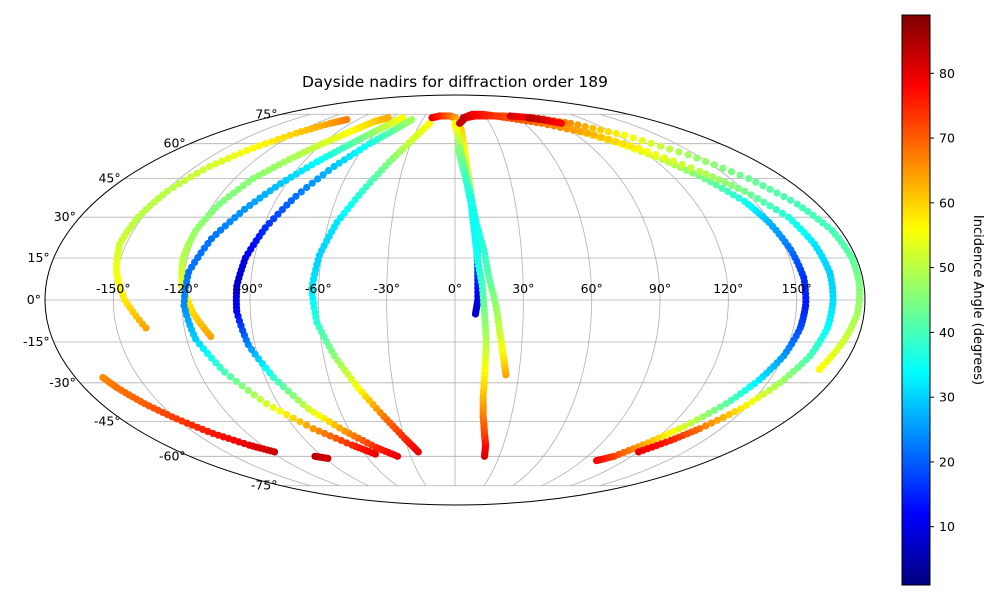  What do you see at coordinates (113, 288) in the screenshot?
I see `longitude-tick-label: -150°` at bounding box center [113, 288].